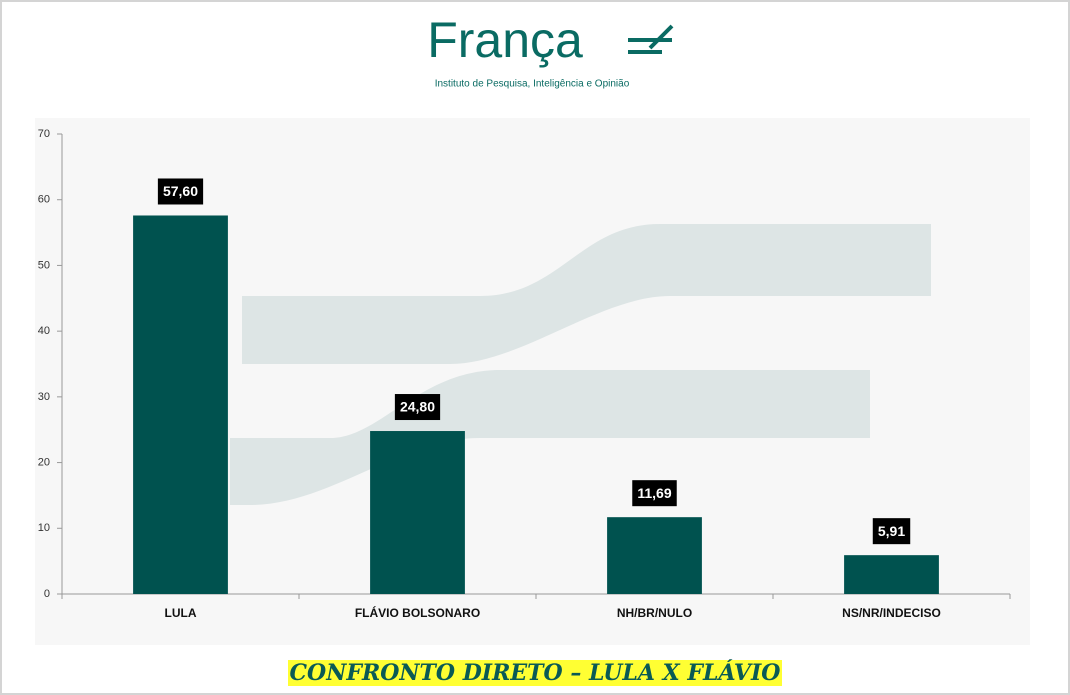 The height and width of the screenshot is (695, 1070). Describe the element at coordinates (417, 612) in the screenshot. I see `x-tick-label: FLÁVIO BOLSONARO` at that location.